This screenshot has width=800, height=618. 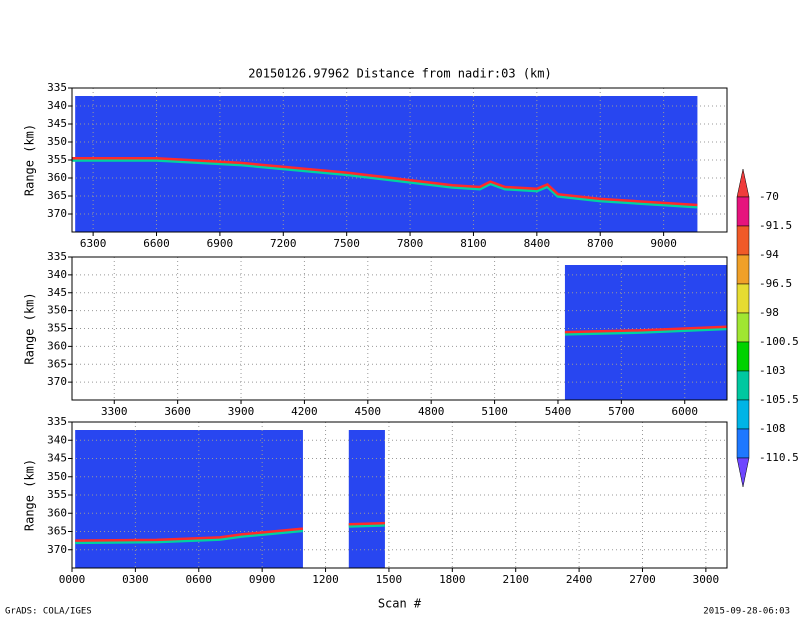 What do you see at coordinates (494, 411) in the screenshot?
I see `x-tick-label: 5100` at bounding box center [494, 411].